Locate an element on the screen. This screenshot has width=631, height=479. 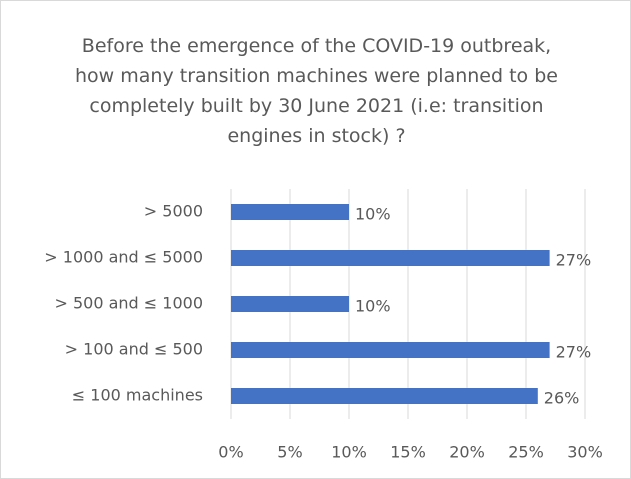
x-tick-label: 30% is located at coordinates (585, 452).